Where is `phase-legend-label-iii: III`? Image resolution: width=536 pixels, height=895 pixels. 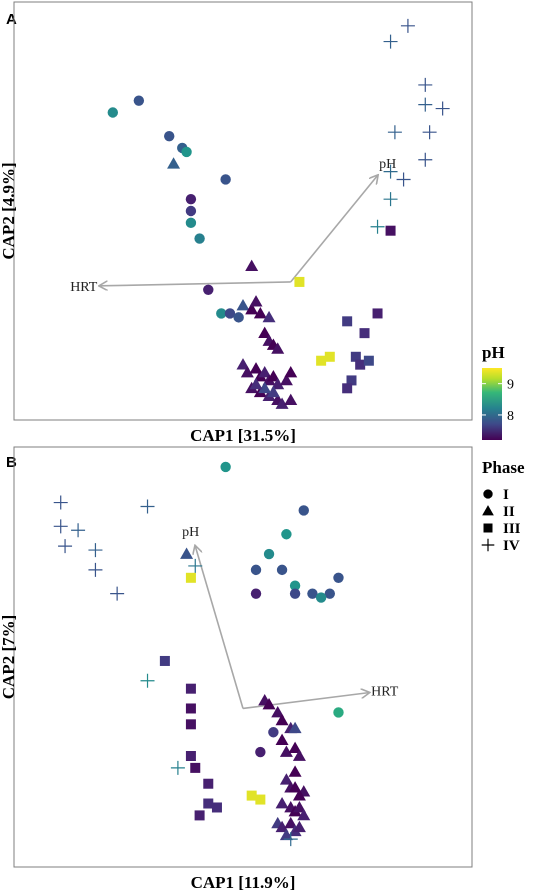 phase-legend-label-iii: III is located at coordinates (512, 529).